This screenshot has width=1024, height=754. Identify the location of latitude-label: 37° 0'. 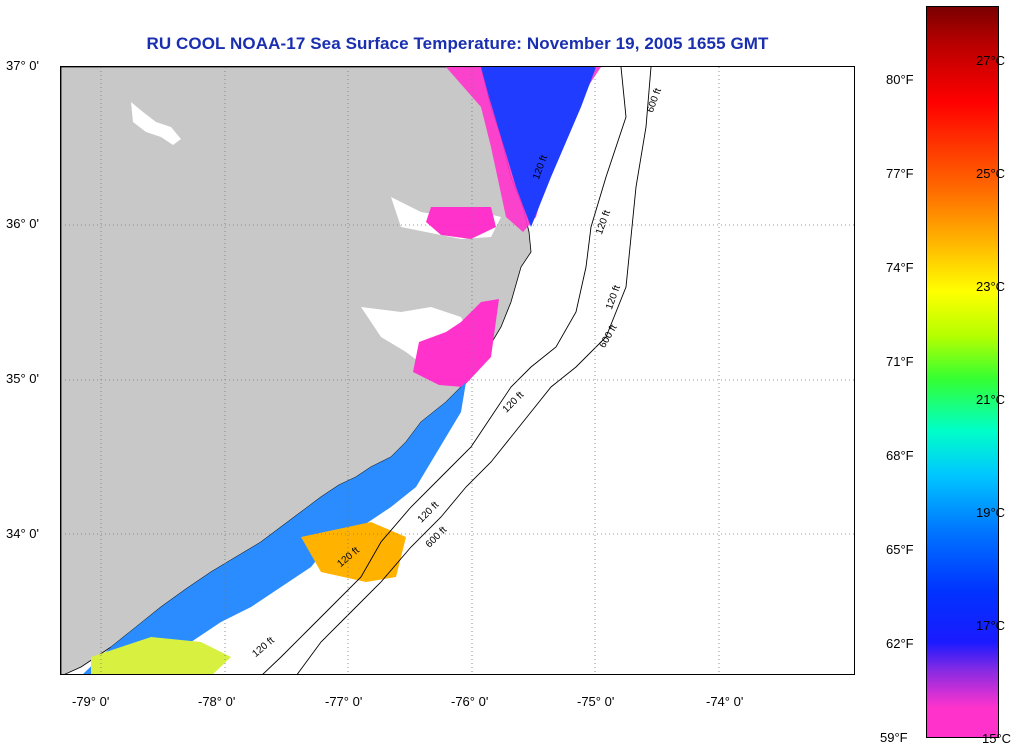
(22, 65).